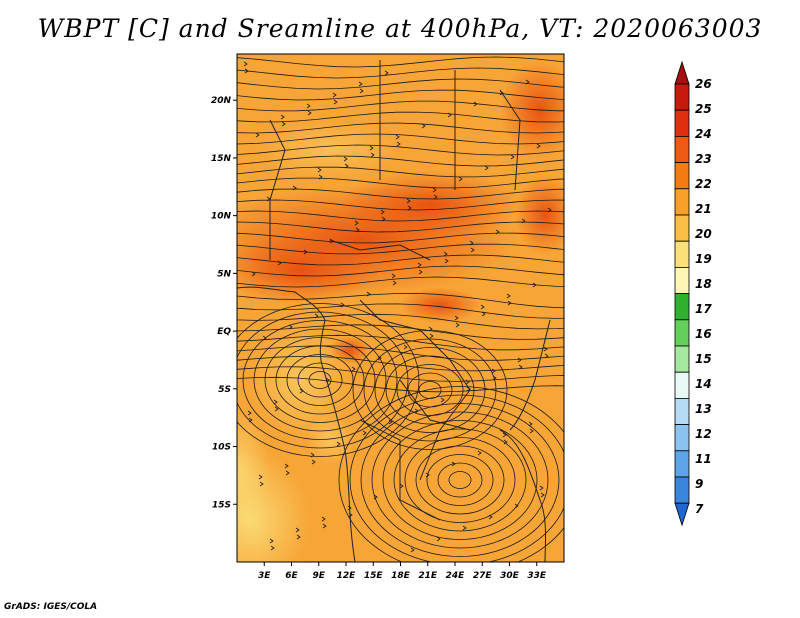 This screenshot has width=800, height=618. I want to click on colorbar-label: 12, so click(703, 434).